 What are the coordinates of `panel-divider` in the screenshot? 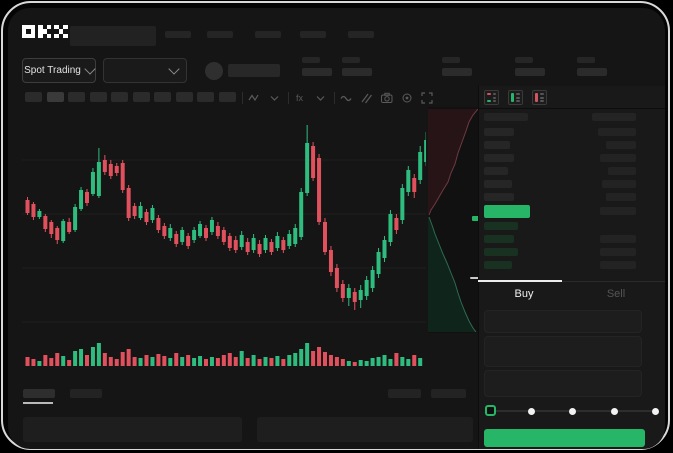 It's located at (478, 267).